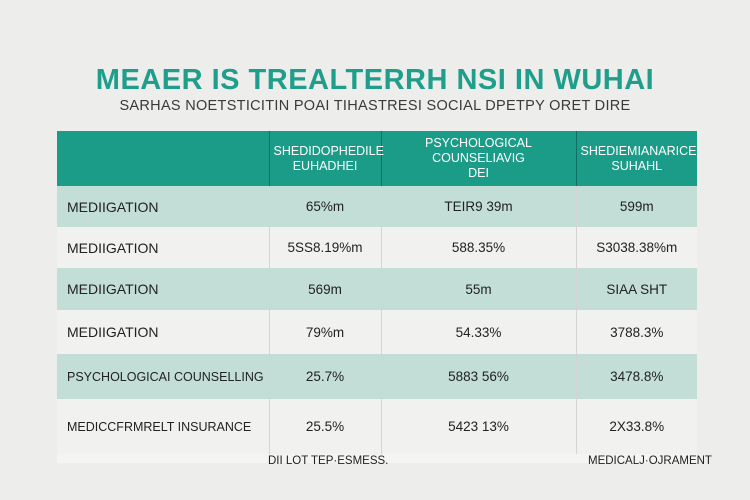  Describe the element at coordinates (163, 376) in the screenshot. I see `row-label: PSYCHOLOGICAI COUNSELLING` at that location.